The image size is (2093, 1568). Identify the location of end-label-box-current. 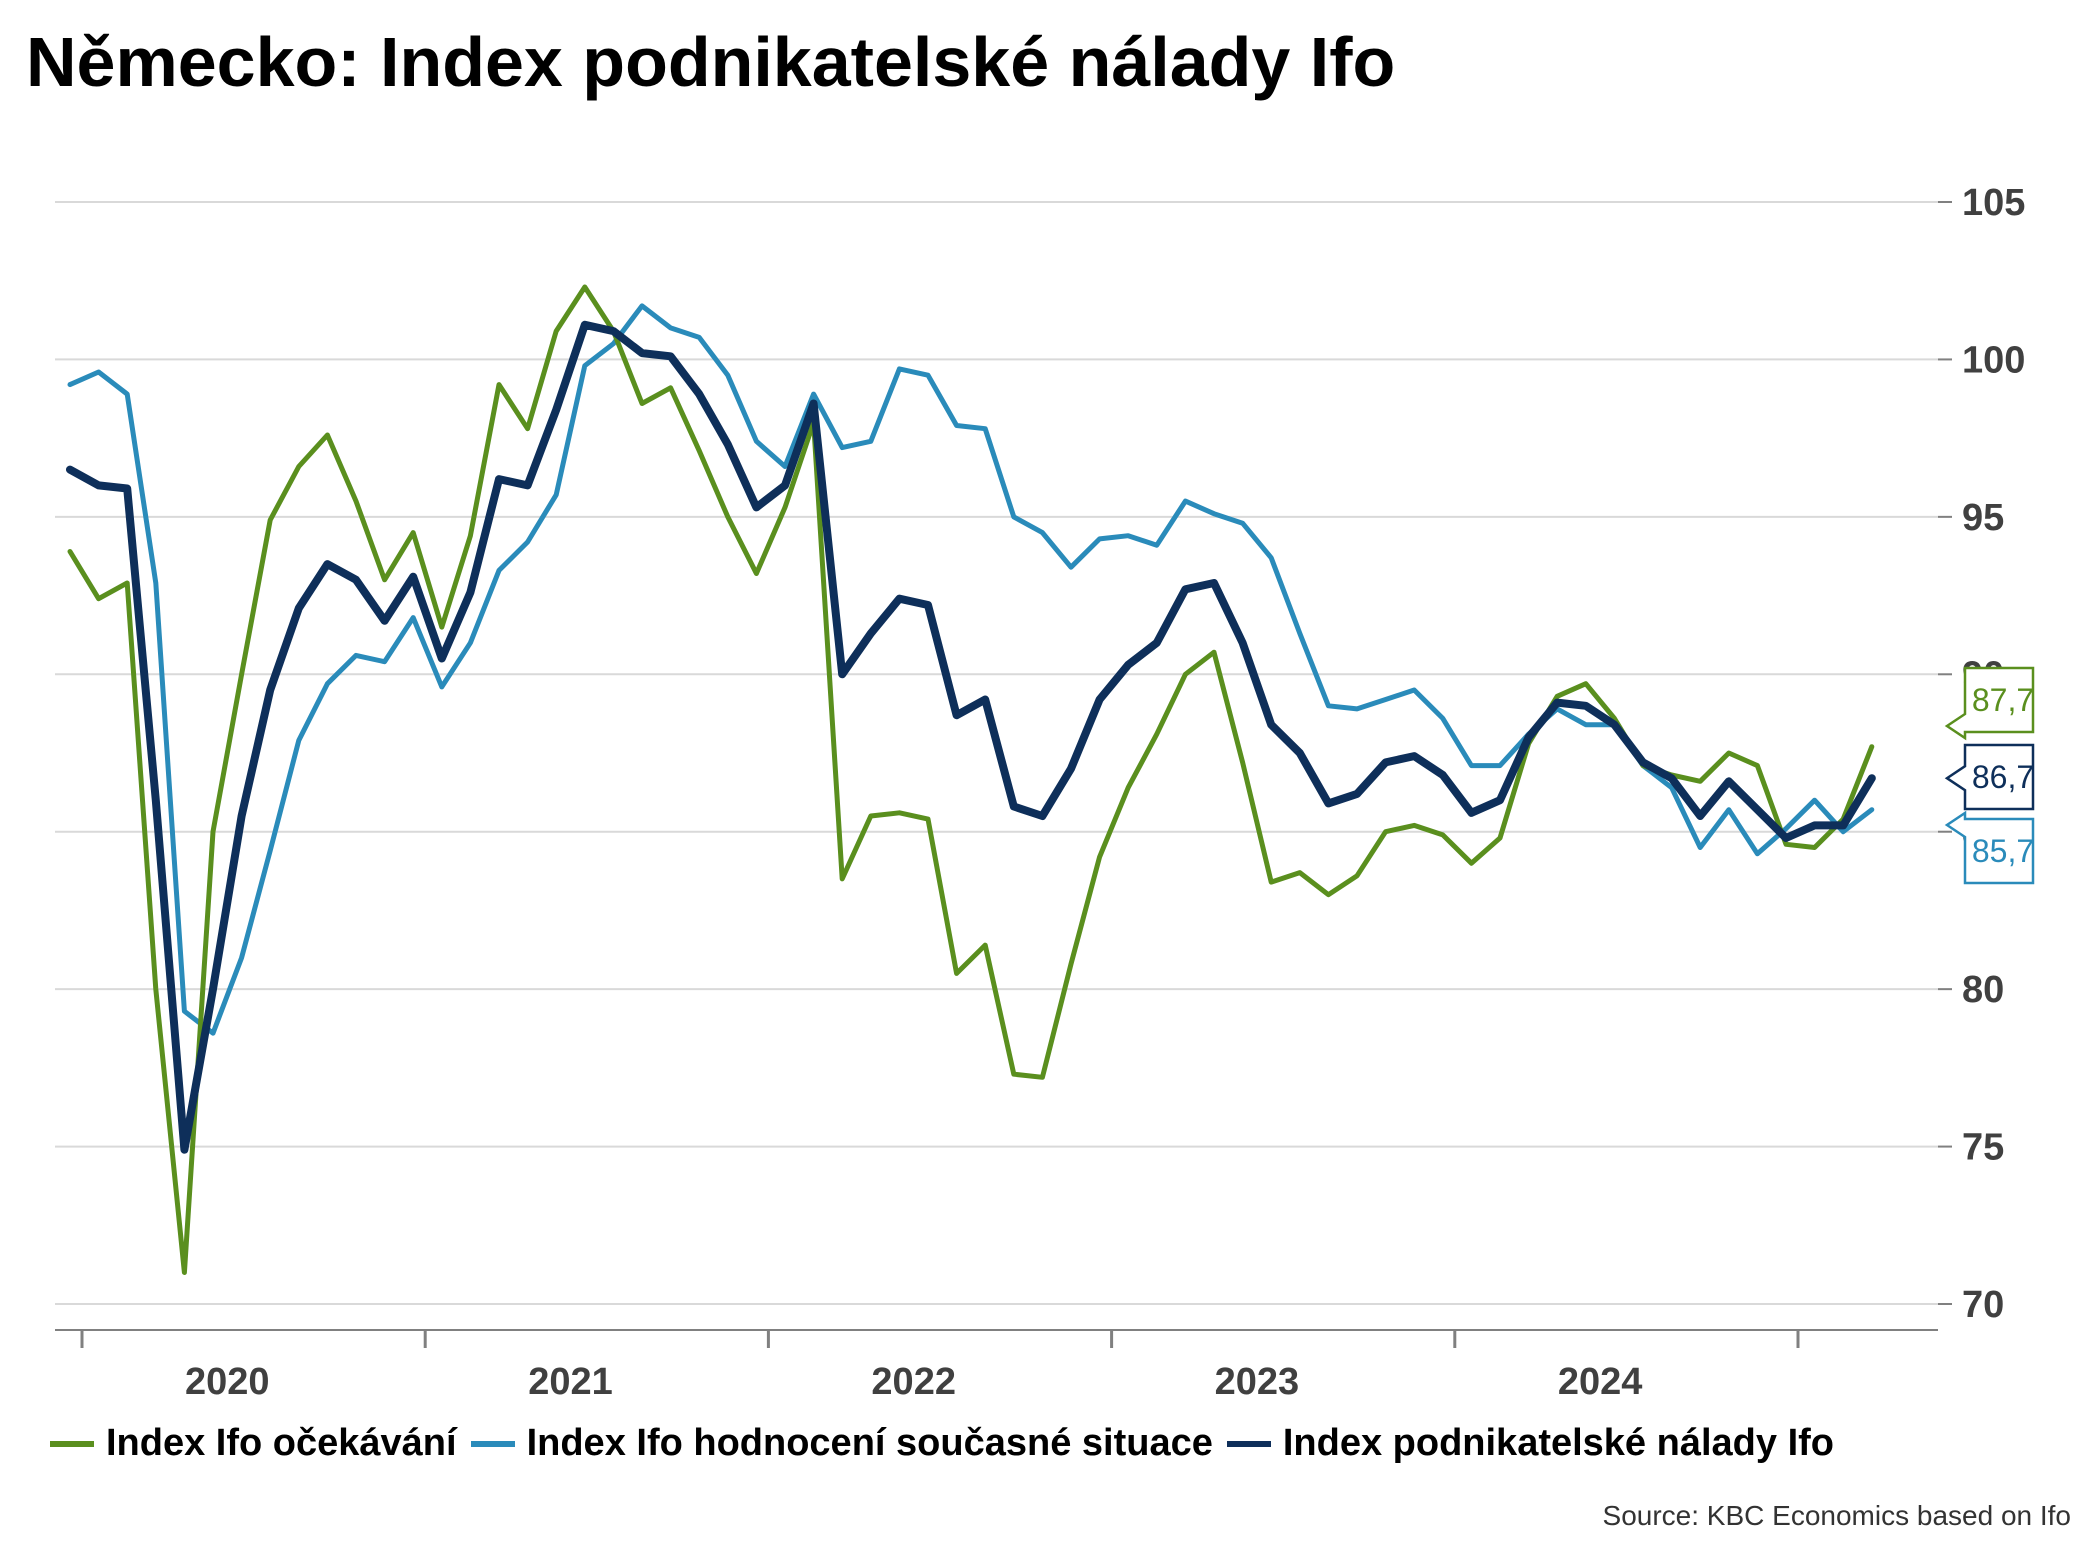
(1989, 847).